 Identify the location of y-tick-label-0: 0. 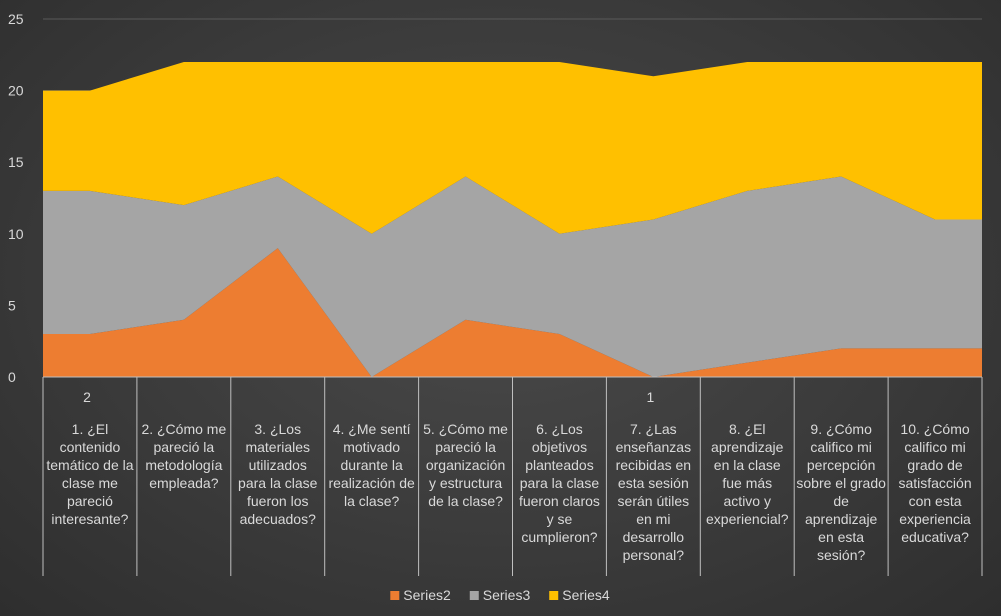
(12, 377).